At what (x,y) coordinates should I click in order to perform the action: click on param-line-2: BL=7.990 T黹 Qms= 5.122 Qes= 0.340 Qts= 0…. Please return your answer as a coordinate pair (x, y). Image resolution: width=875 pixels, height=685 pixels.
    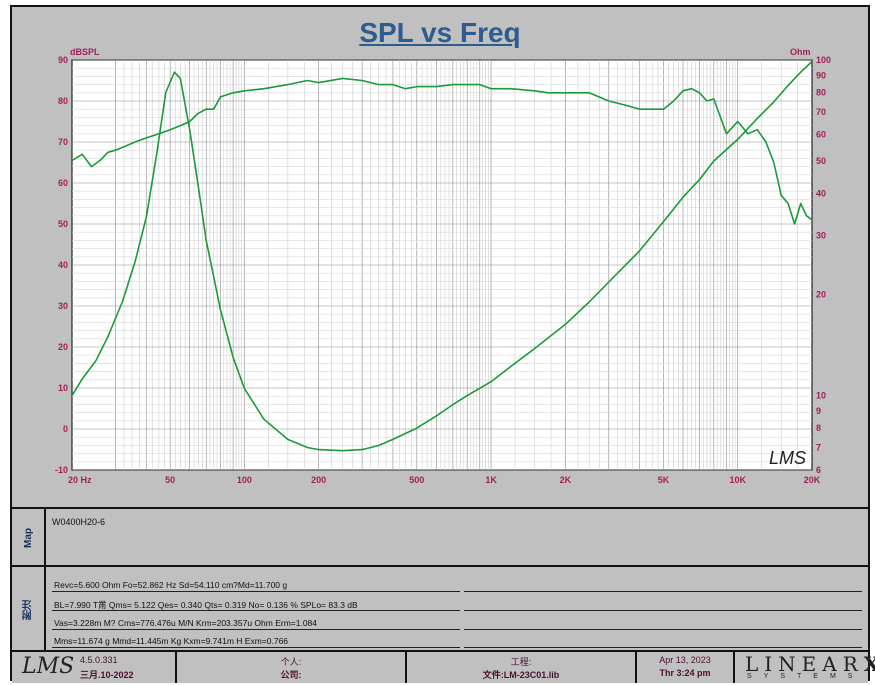
    Looking at the image, I should click on (206, 605).